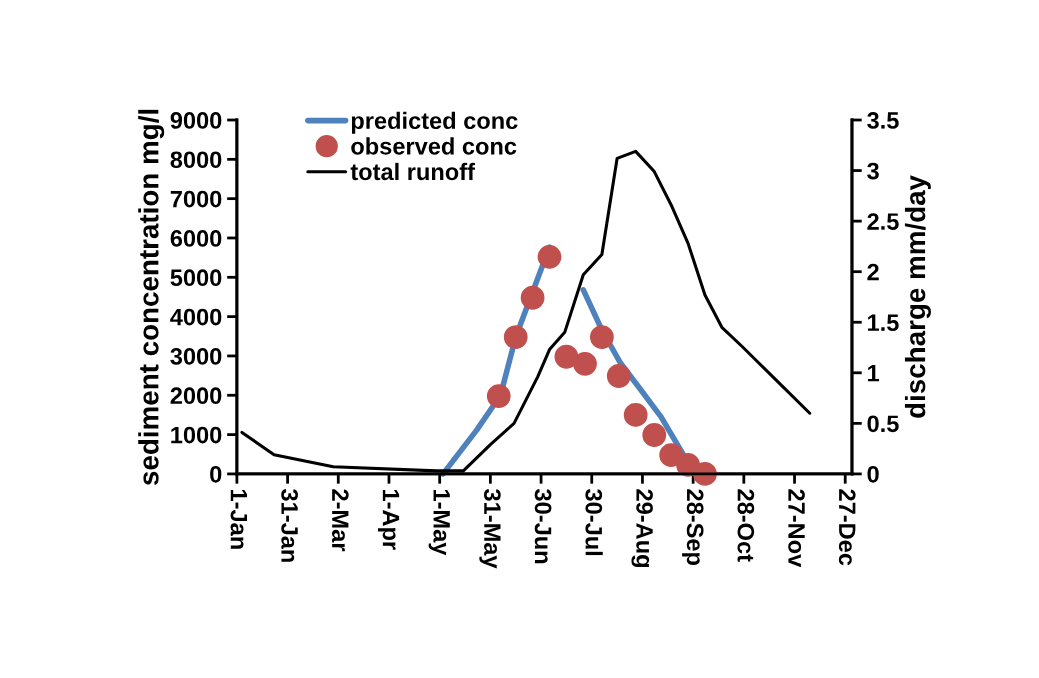 Image resolution: width=1039 pixels, height=678 pixels. I want to click on y2-axis-title: discharge mm/day, so click(917, 296).